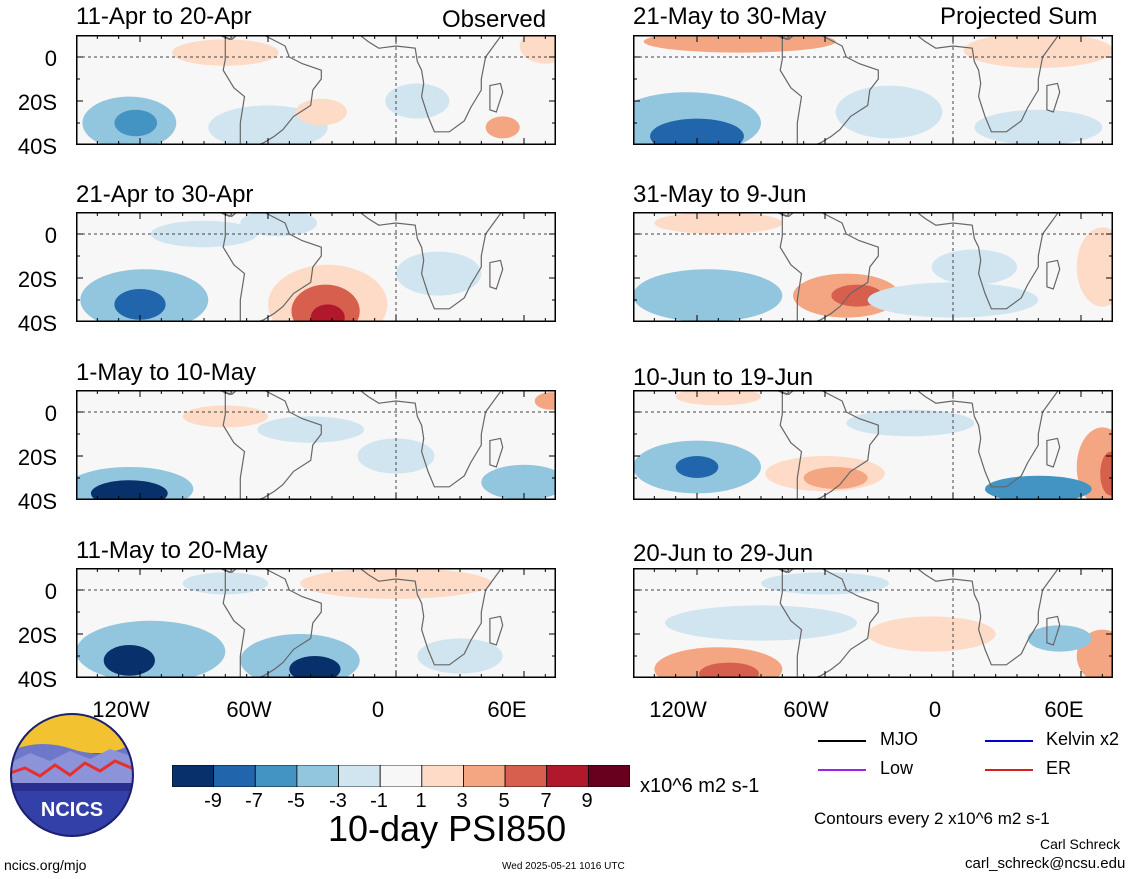 The height and width of the screenshot is (879, 1135). Describe the element at coordinates (932, 818) in the screenshot. I see `contour-note: Contours every 2 x10^6 m2 s-1` at that location.